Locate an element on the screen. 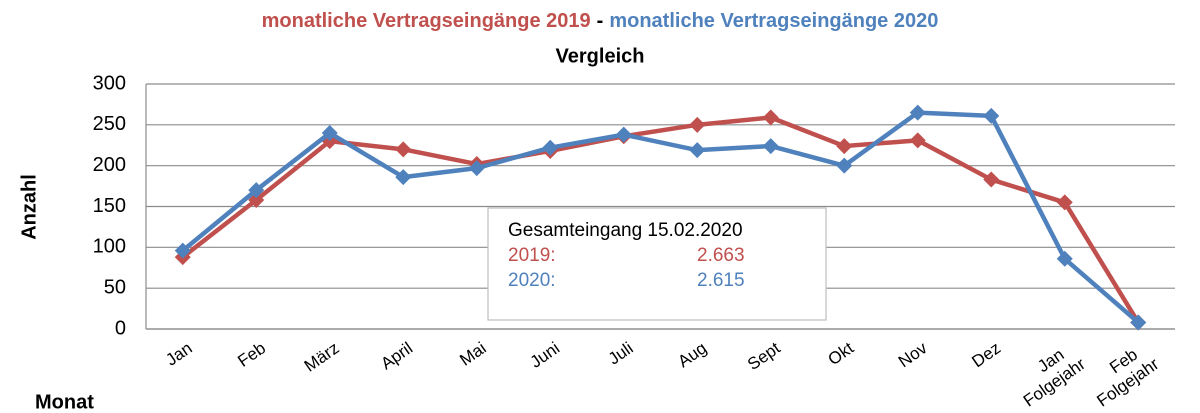 The image size is (1200, 413). title-part: monatliche Vertragseingänge 2019 is located at coordinates (426, 21).